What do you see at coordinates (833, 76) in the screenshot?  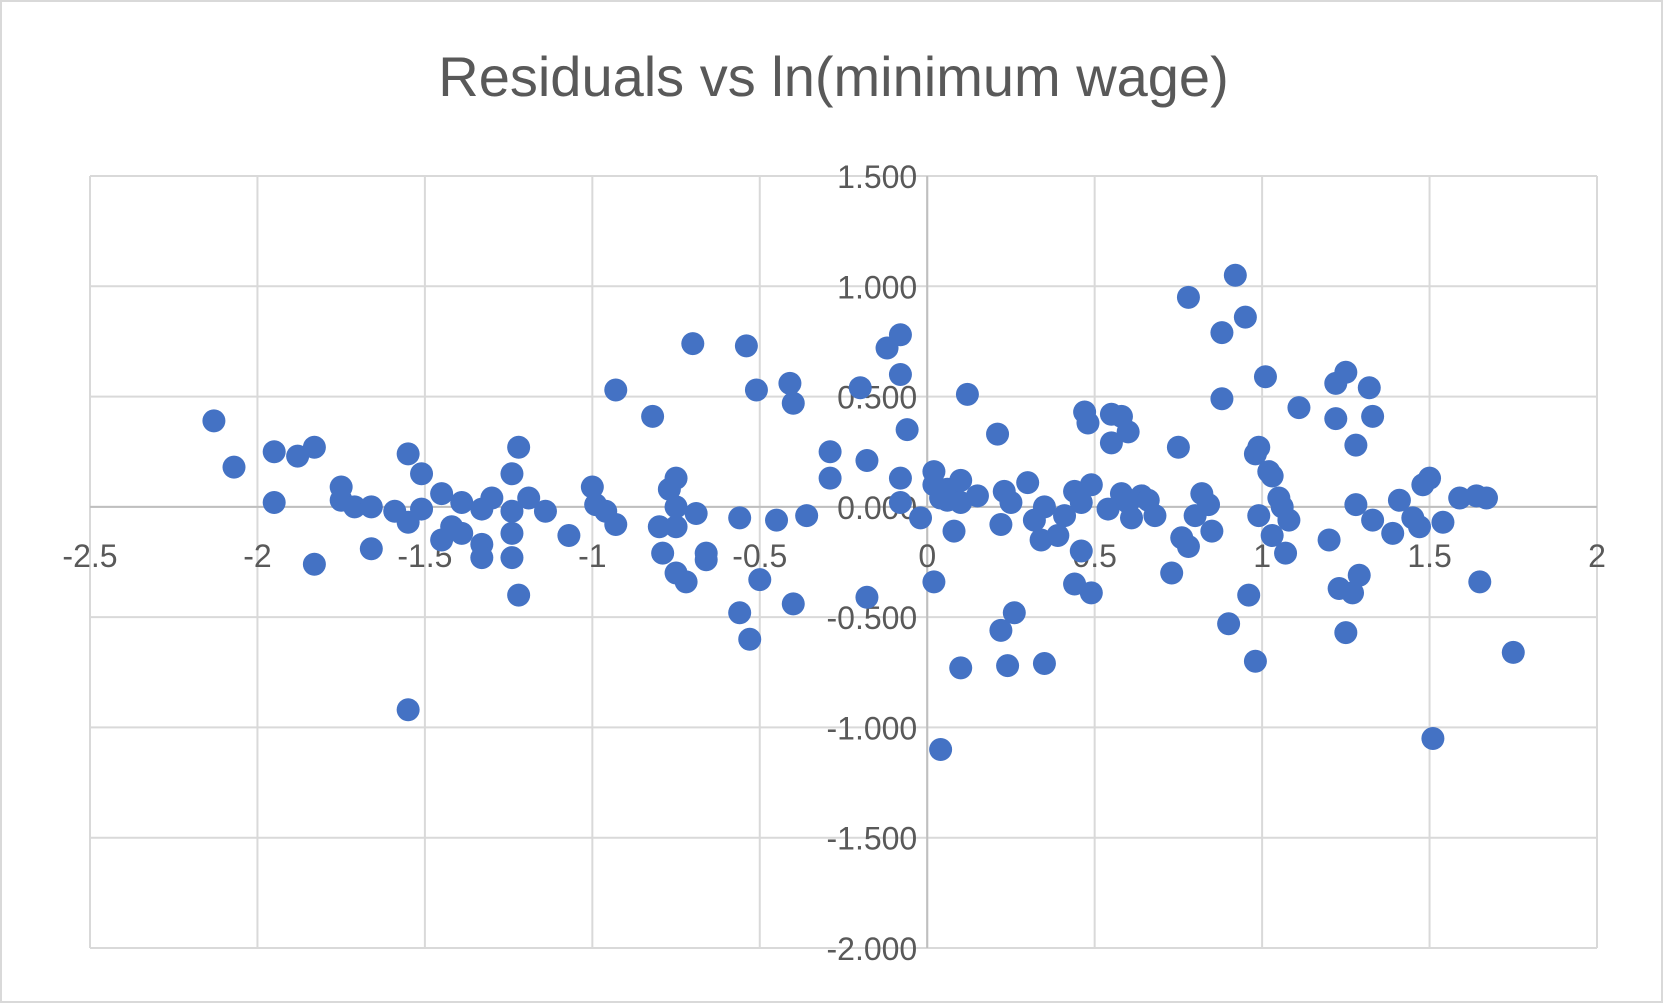 I see `chart-title: Residuals vs ln(minimum wage)` at bounding box center [833, 76].